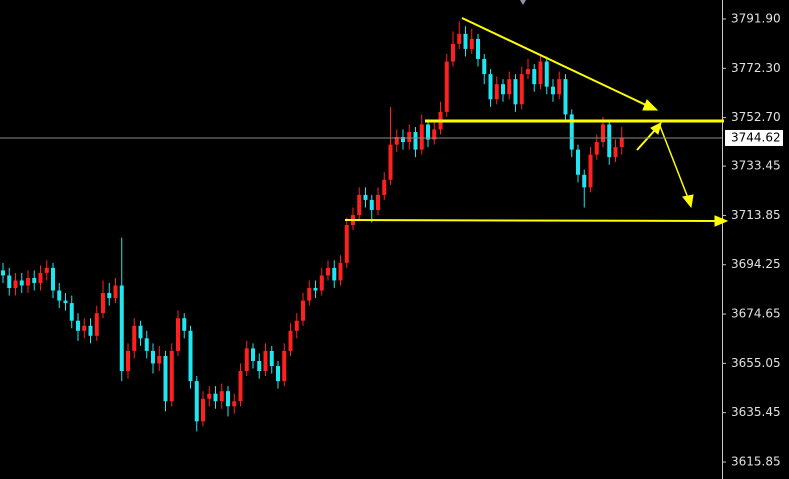 Image resolution: width=789 pixels, height=479 pixels. What do you see at coordinates (523, 2) in the screenshot?
I see `scroll-marker` at bounding box center [523, 2].